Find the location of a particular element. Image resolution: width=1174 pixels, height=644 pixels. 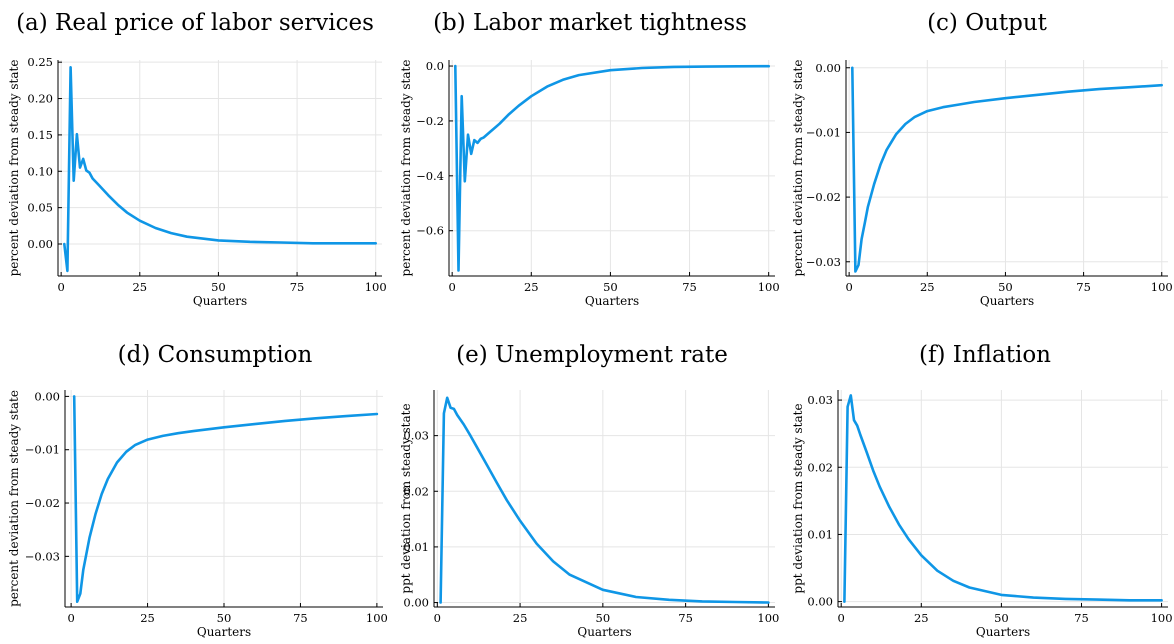

panel-title: (f) Inflation is located at coordinates (985, 355).